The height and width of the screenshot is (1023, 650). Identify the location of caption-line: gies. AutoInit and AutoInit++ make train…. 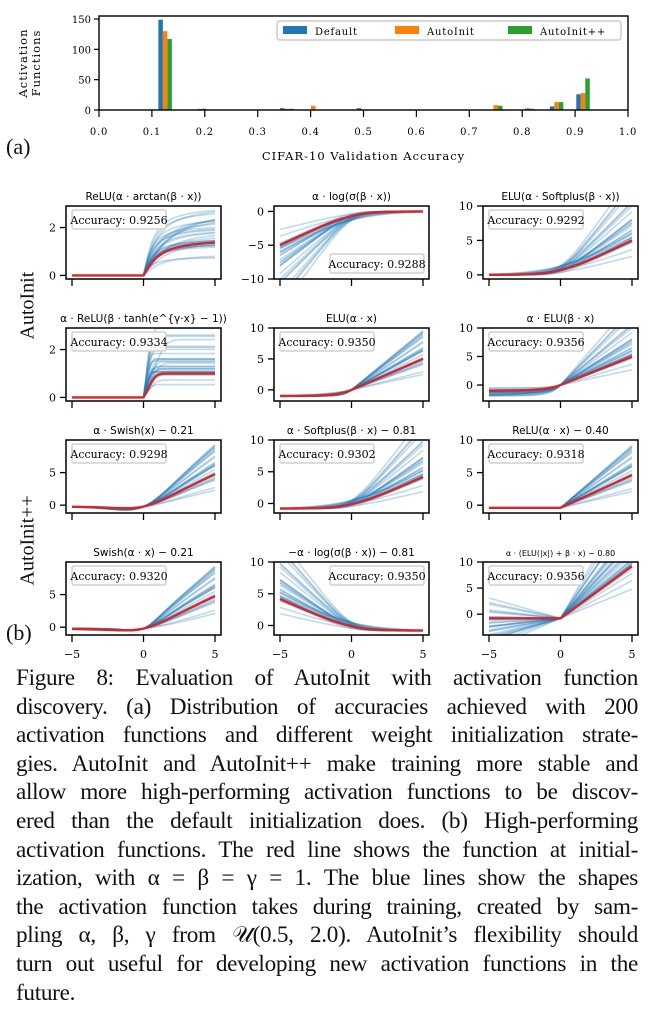
(327, 763).